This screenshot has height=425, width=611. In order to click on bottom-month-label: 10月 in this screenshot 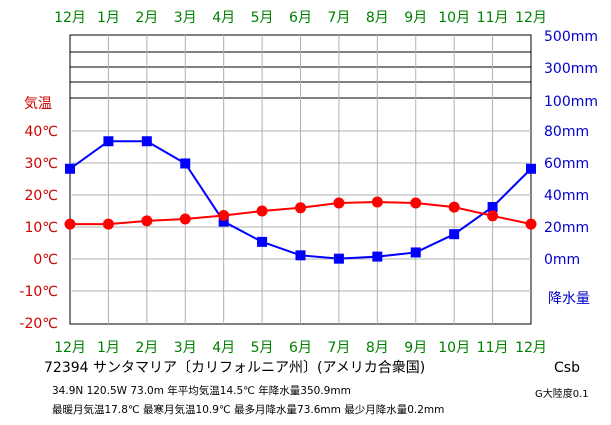, I will do `click(454, 347)`.